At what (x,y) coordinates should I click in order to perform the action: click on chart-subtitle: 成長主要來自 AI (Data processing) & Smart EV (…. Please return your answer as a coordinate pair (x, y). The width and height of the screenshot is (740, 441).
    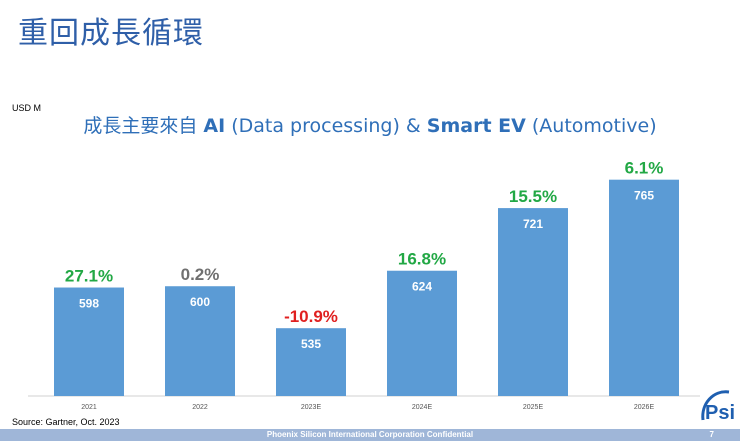
    Looking at the image, I should click on (370, 124).